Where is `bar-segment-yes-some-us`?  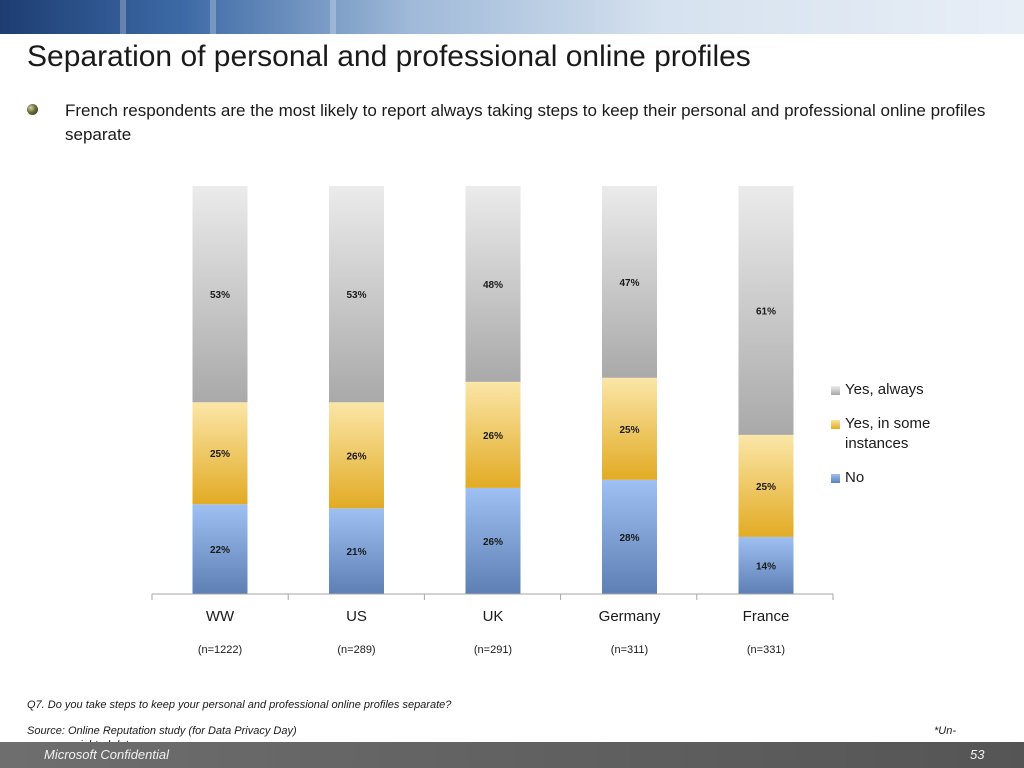 bar-segment-yes-some-us is located at coordinates (356, 455).